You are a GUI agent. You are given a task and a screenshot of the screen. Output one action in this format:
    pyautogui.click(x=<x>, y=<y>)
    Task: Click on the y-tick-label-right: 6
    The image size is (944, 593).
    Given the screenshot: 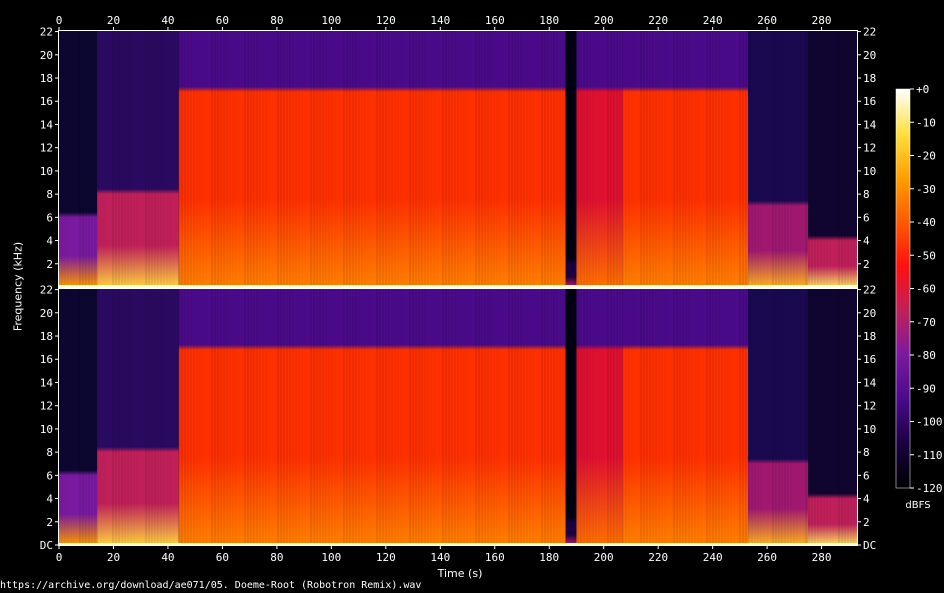 What is the action you would take?
    pyautogui.click(x=866, y=217)
    